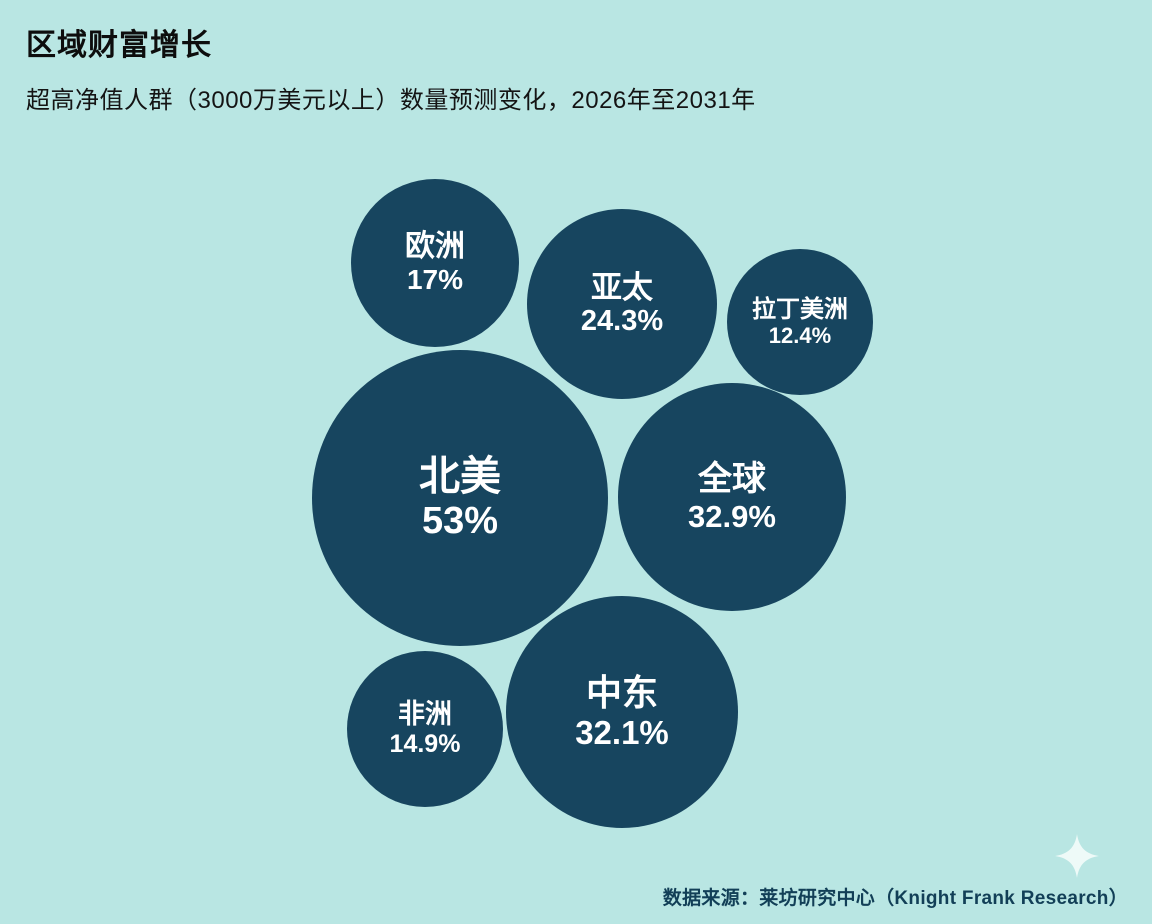 The image size is (1152, 924). Describe the element at coordinates (435, 280) in the screenshot. I see `bubble-value-label: 17%` at that location.